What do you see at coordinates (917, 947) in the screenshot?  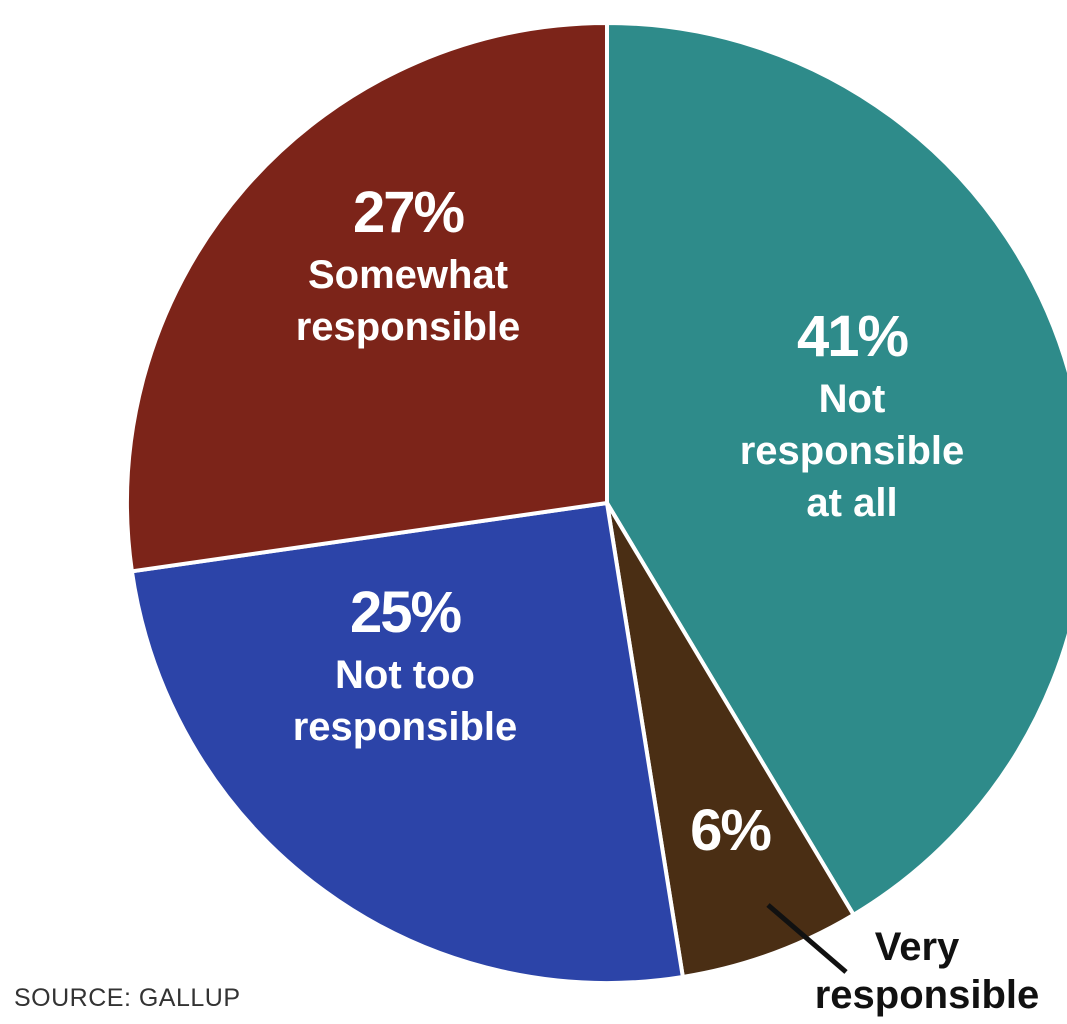 I see `slice-description-label: Very` at bounding box center [917, 947].